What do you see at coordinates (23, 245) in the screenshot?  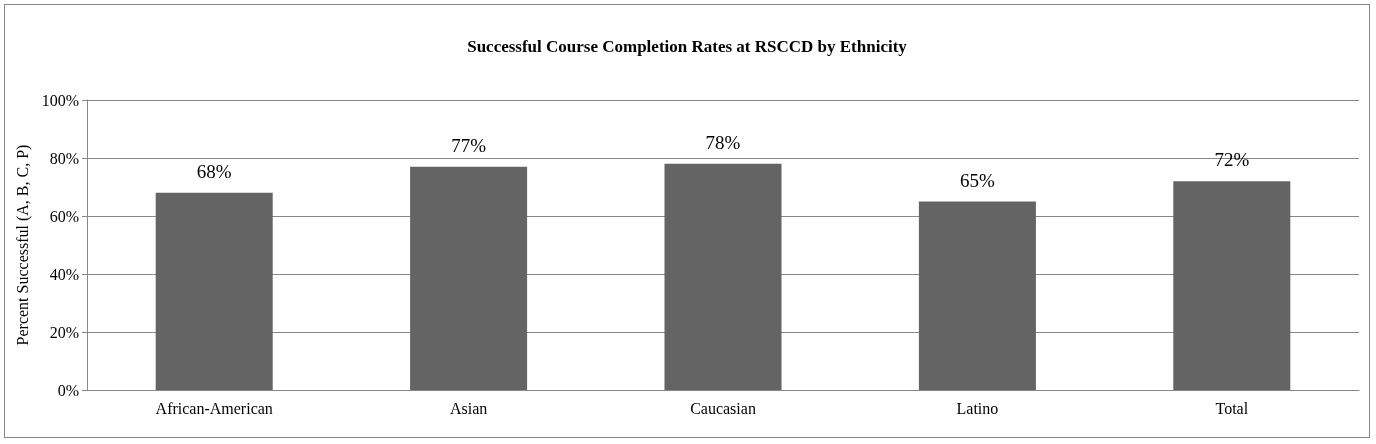 I see `y-axis-title: Percent Successful (A, B, C, P)` at bounding box center [23, 245].